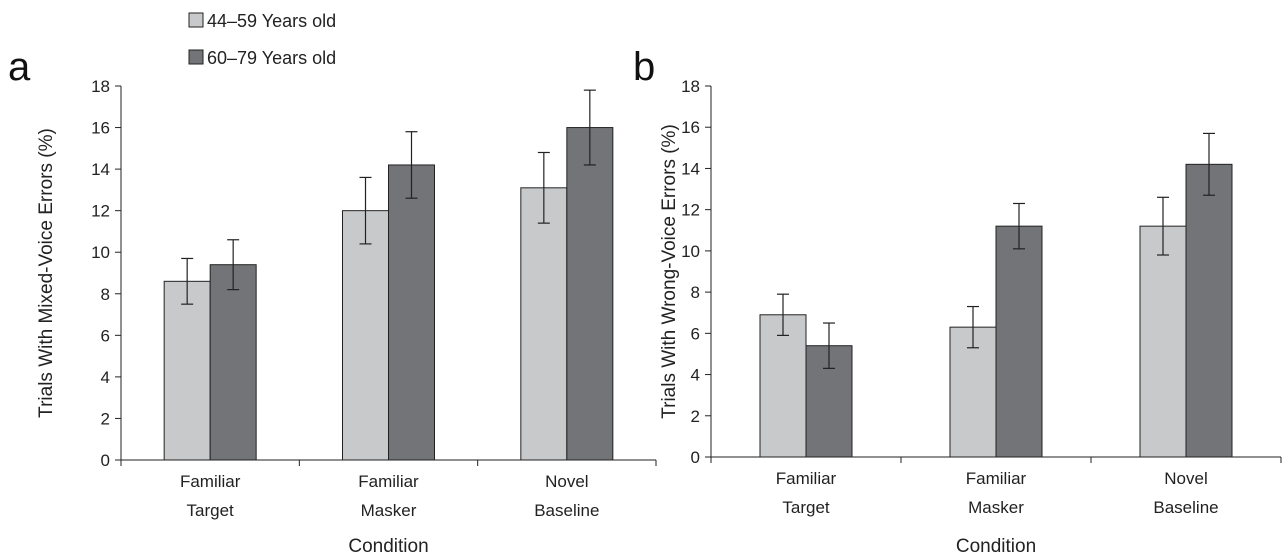 Image resolution: width=1282 pixels, height=557 pixels. Describe the element at coordinates (271, 58) in the screenshot. I see `legend-label-60-79: 60–79 Years old` at that location.